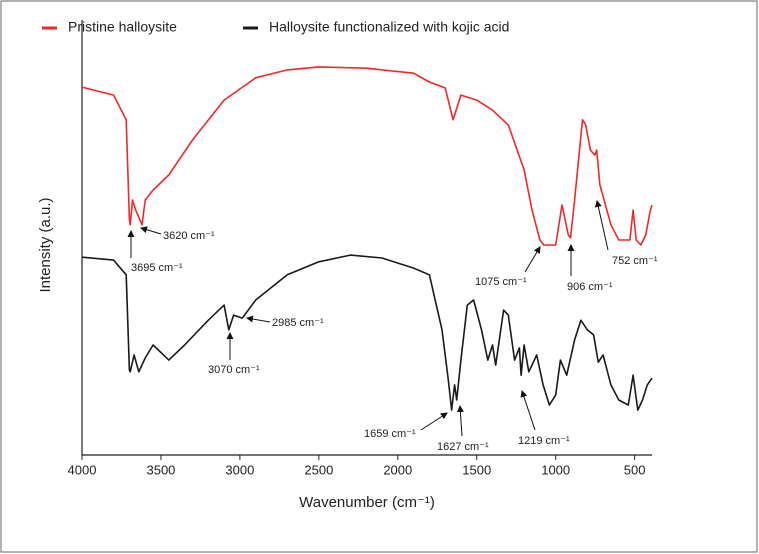 The height and width of the screenshot is (554, 759). Describe the element at coordinates (501, 282) in the screenshot. I see `annotation: 1075 cm⁻¹` at that location.